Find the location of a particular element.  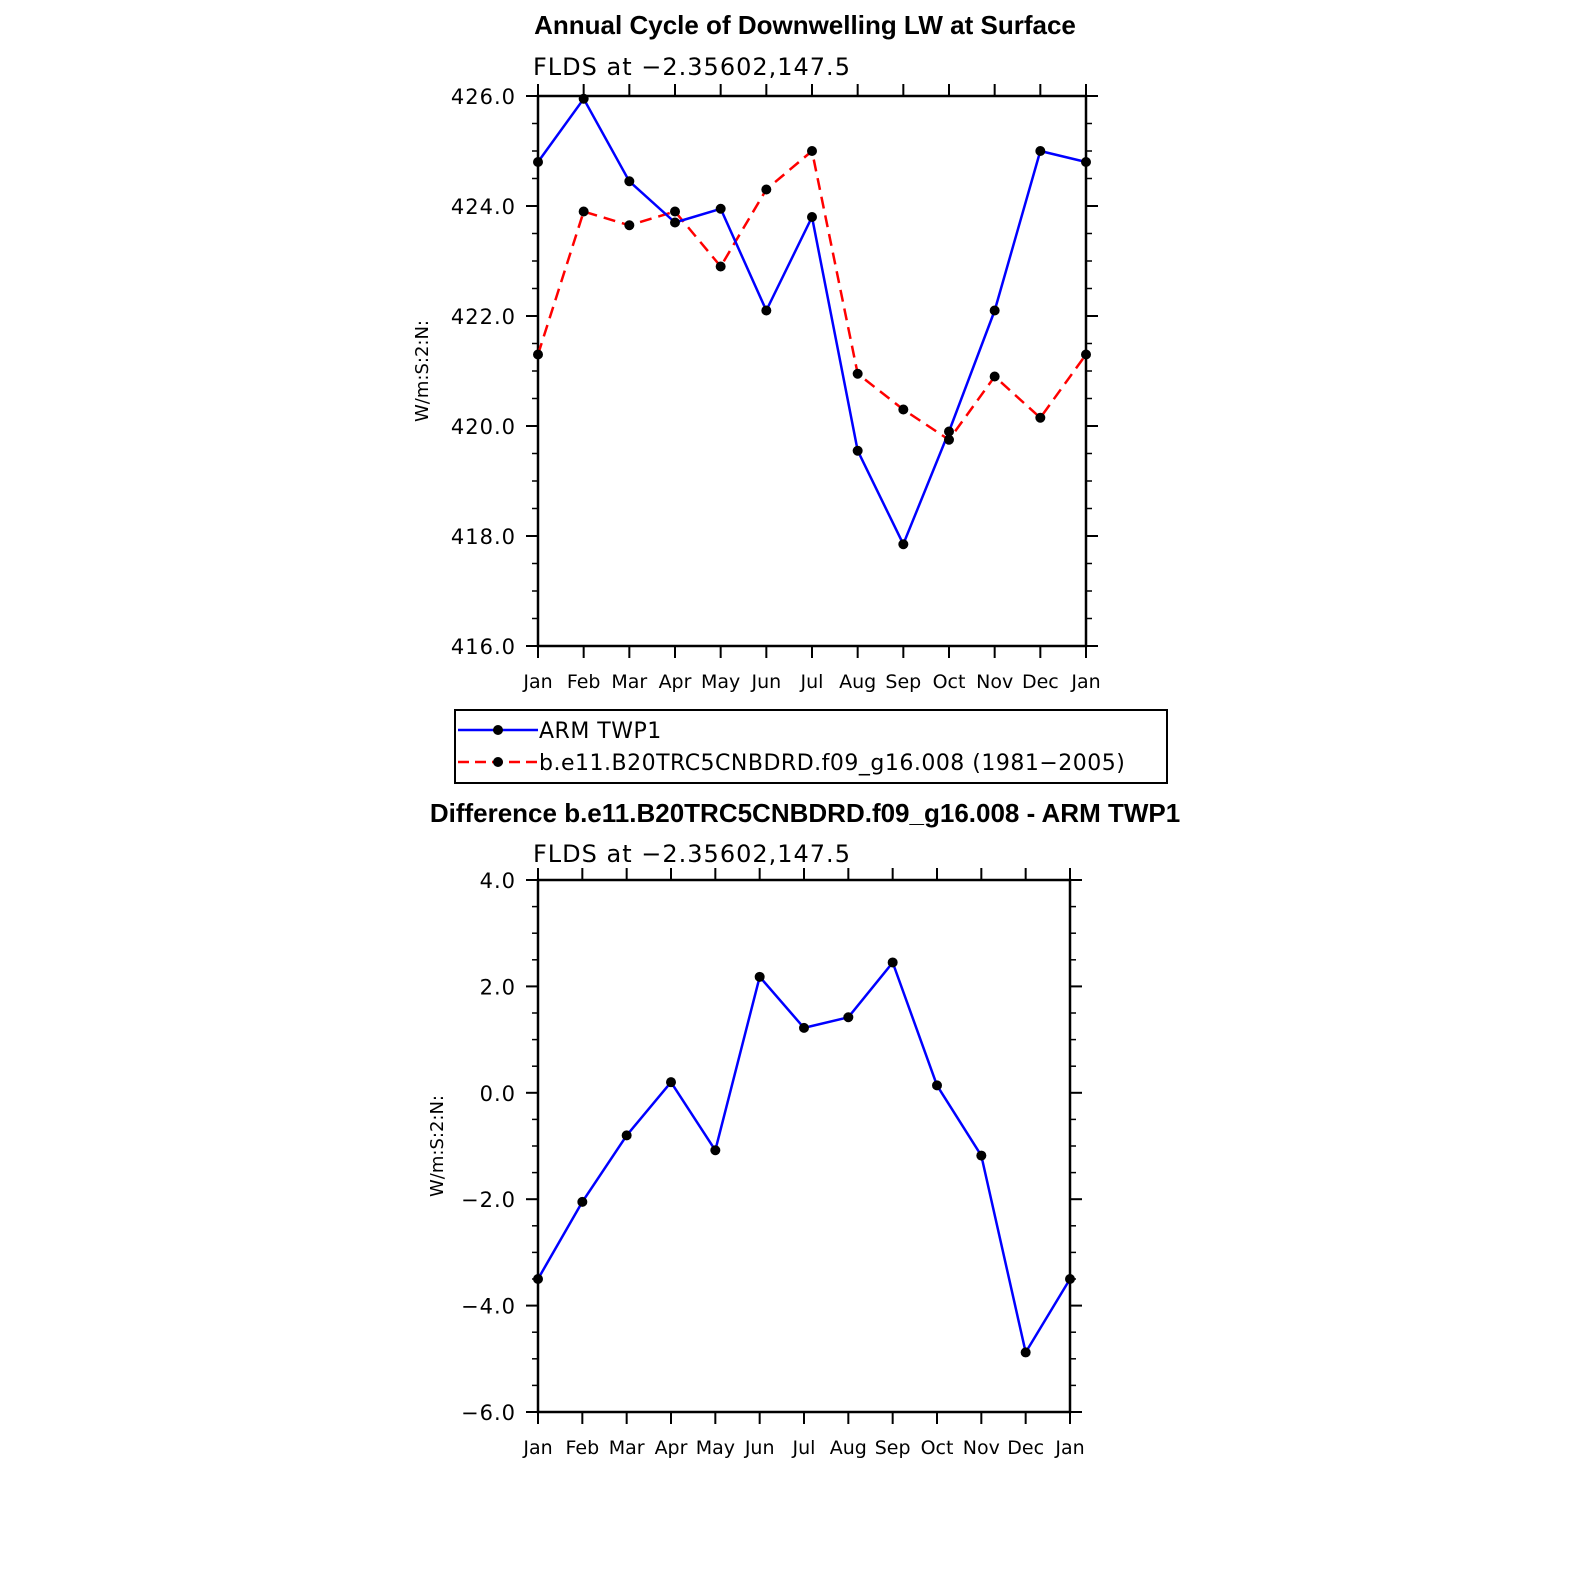

chart2-xtick-label: Mar is located at coordinates (627, 1448).